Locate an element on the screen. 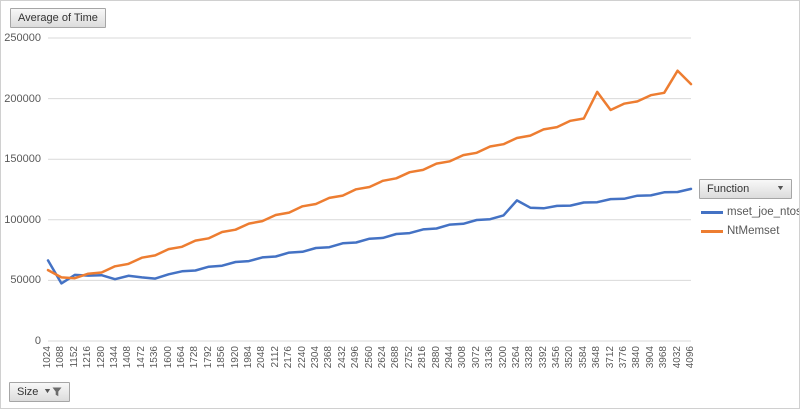  x-tick-label: 1984 is located at coordinates (248, 357).